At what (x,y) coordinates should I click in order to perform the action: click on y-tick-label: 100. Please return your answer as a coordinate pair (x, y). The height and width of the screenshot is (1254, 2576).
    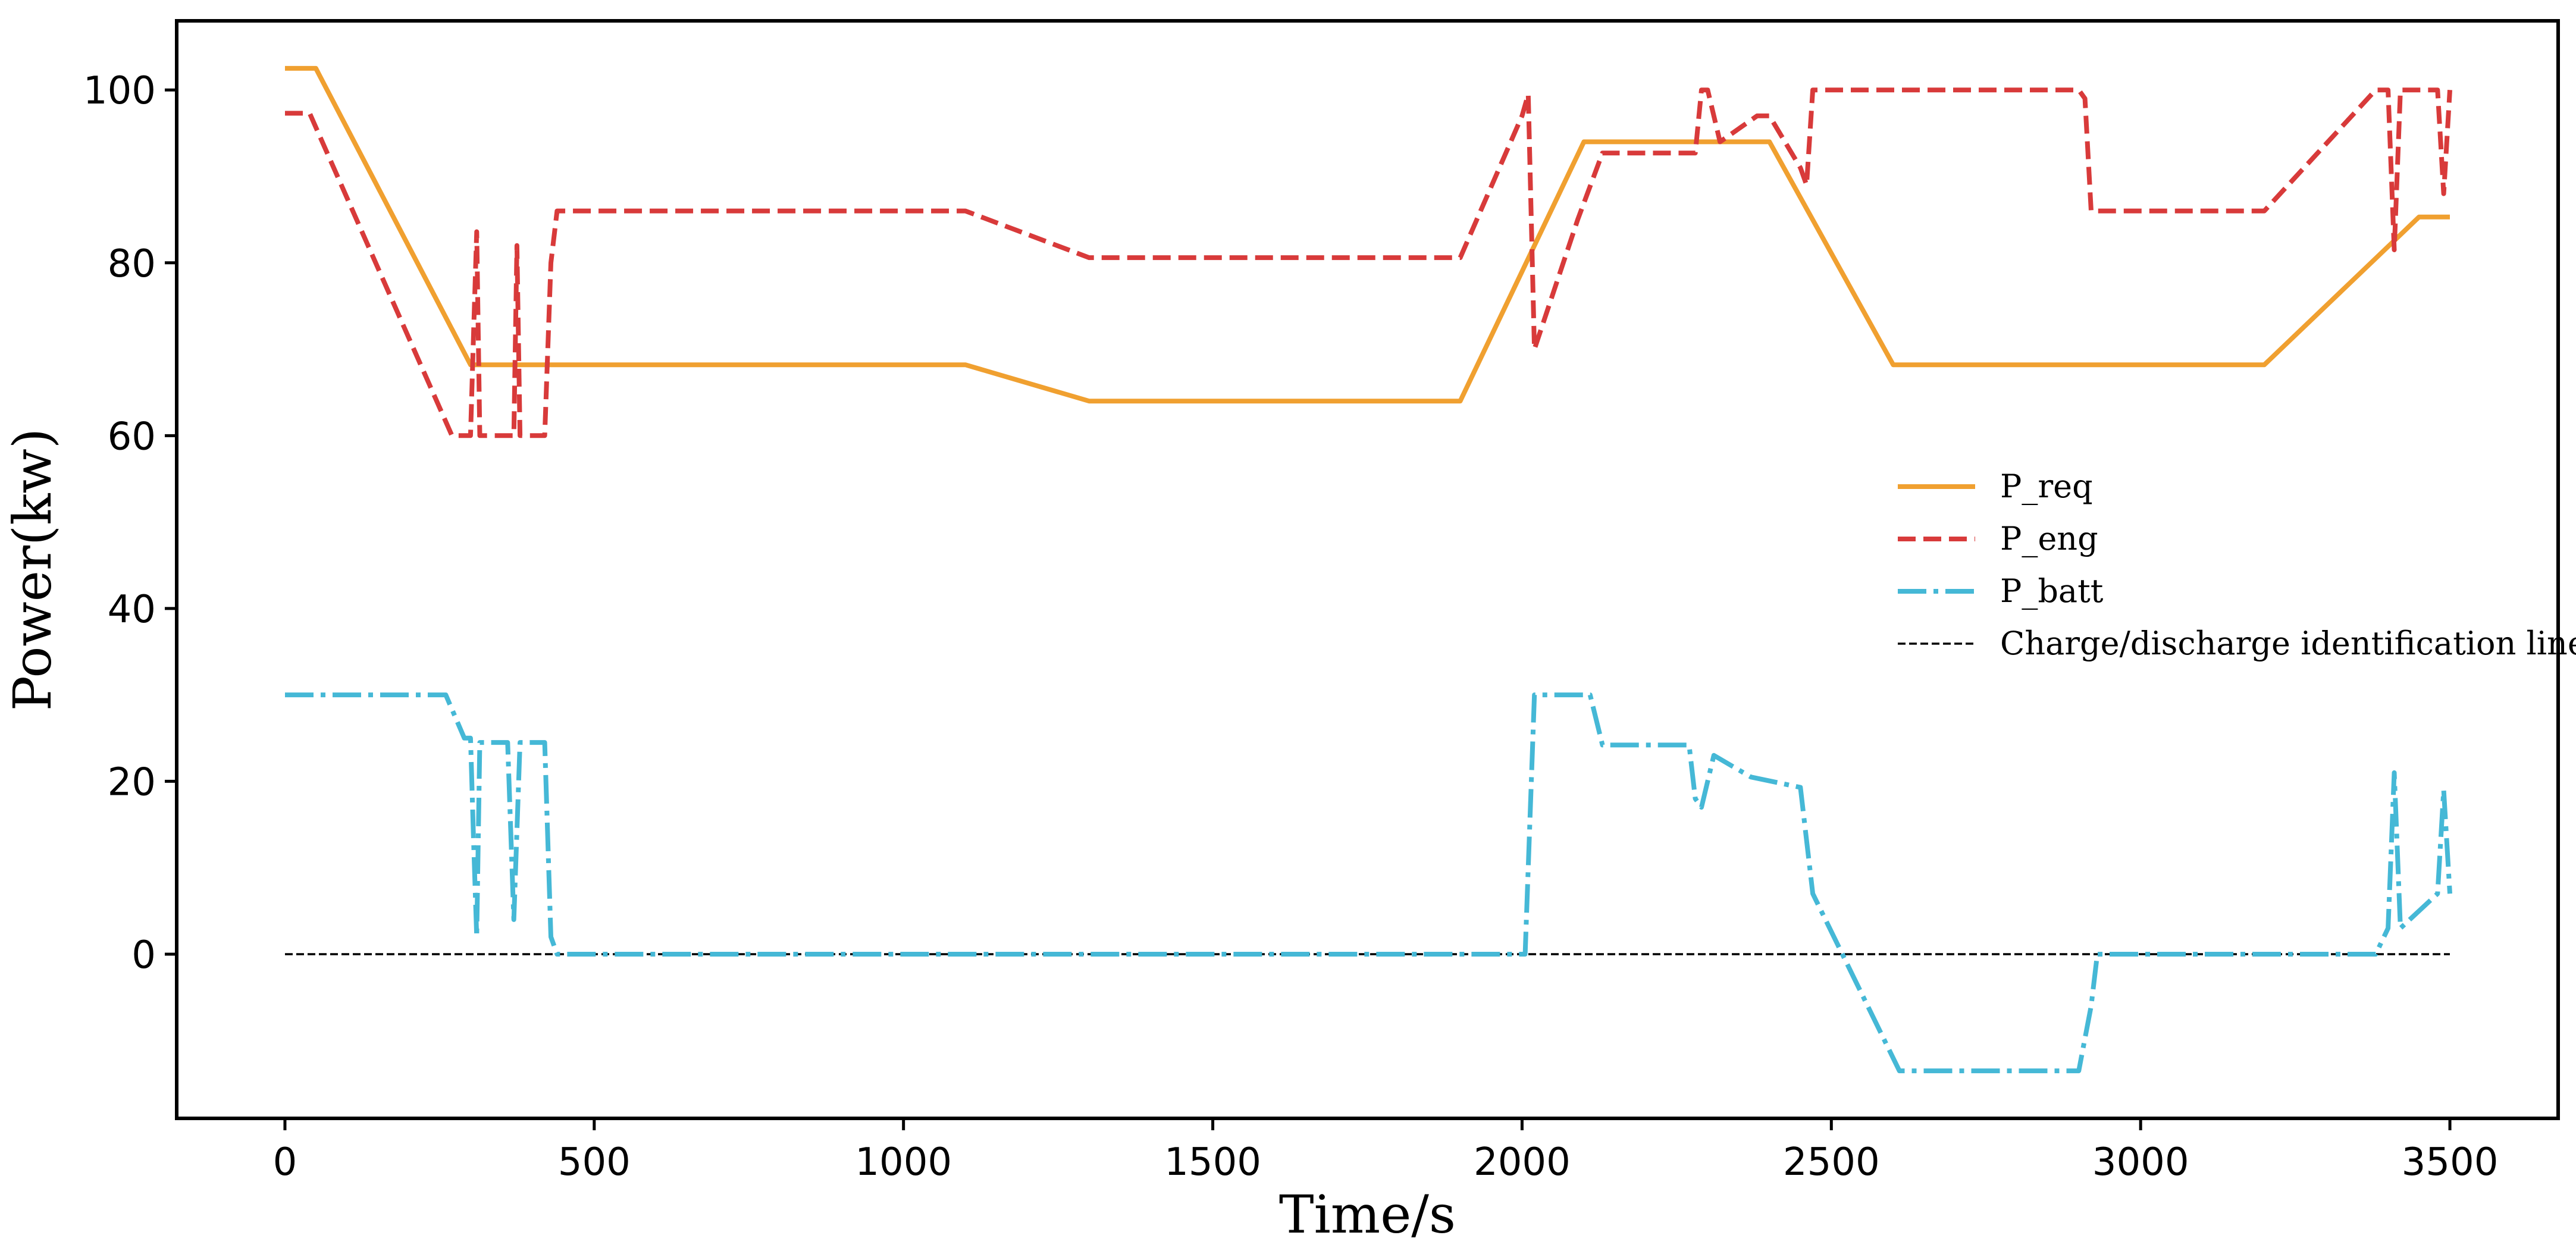
    Looking at the image, I should click on (120, 91).